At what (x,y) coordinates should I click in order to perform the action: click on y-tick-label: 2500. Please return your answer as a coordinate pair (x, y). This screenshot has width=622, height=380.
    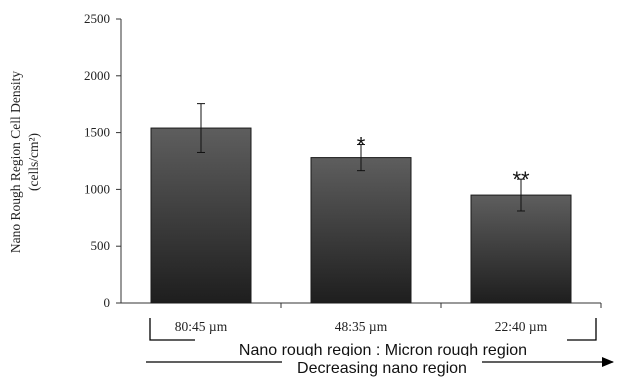
    Looking at the image, I should click on (97, 18).